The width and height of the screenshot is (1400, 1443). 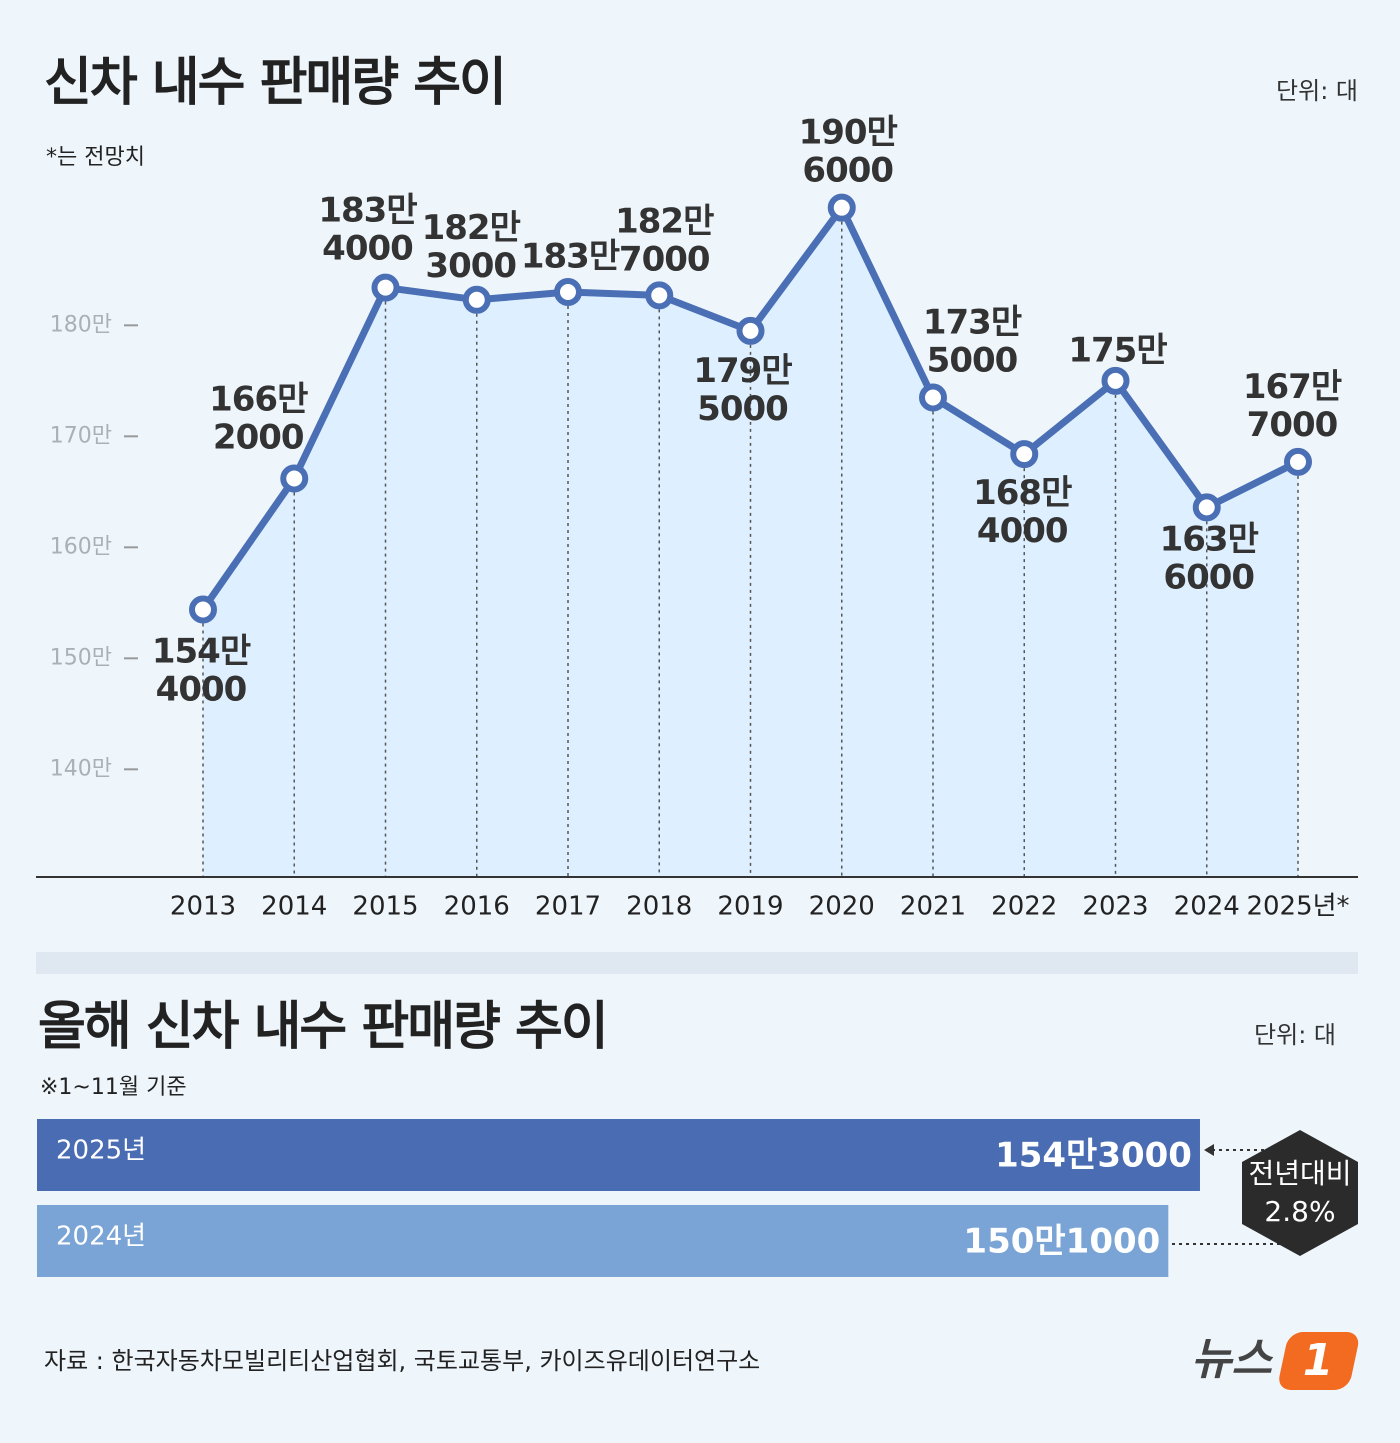 I want to click on value-label: 183만, so click(x=570, y=257).